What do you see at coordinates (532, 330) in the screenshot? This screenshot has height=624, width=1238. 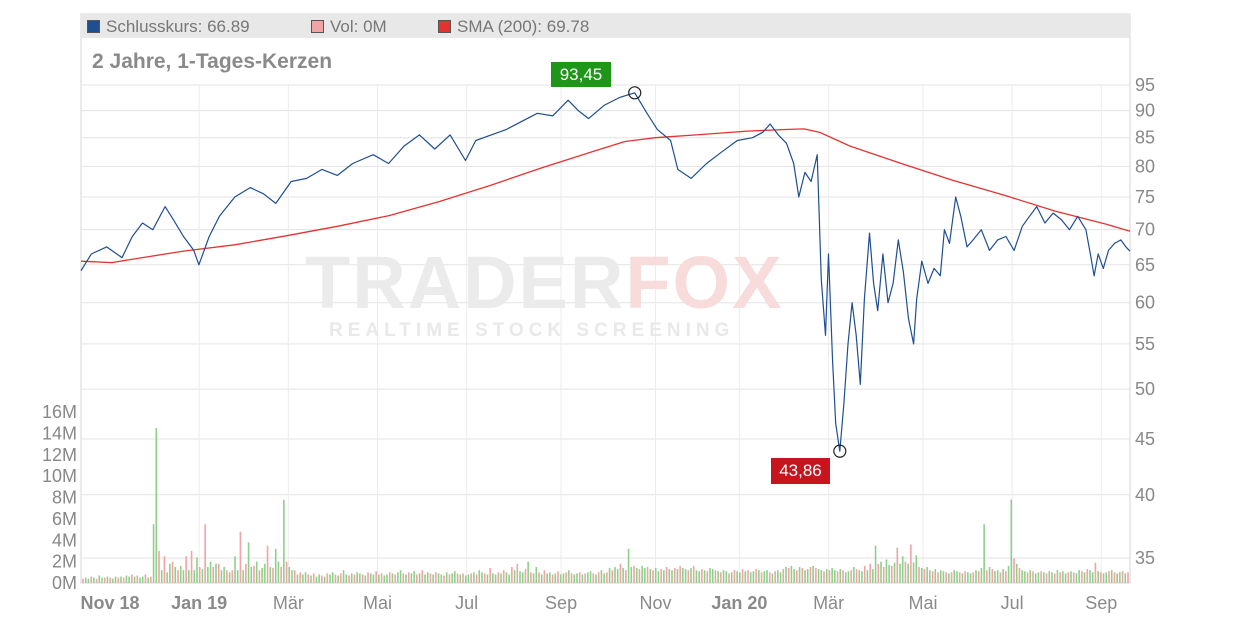 I see `watermark-tagline: REALTIME STOCK SCREENING` at bounding box center [532, 330].